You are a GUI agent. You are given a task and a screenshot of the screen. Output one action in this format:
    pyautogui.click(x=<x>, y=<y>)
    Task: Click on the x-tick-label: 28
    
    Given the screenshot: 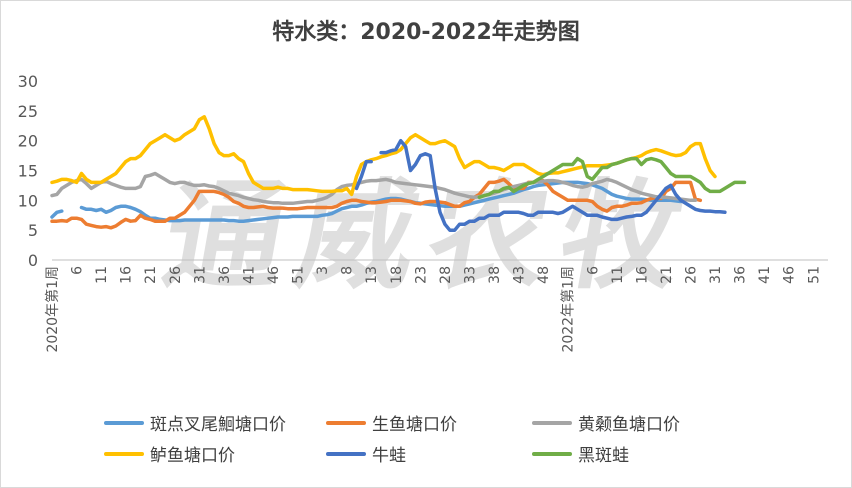 What is the action you would take?
    pyautogui.click(x=446, y=275)
    